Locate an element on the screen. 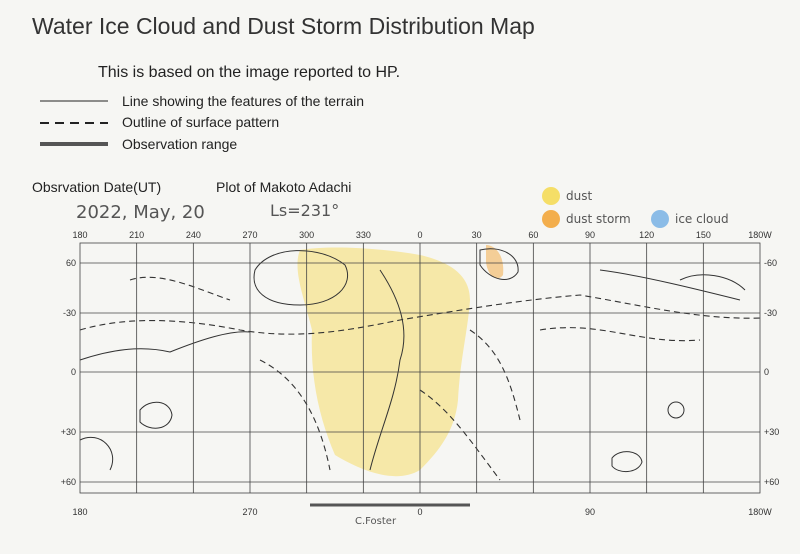 This screenshot has height=554, width=800. color-legend-text: ice cloud is located at coordinates (702, 219).